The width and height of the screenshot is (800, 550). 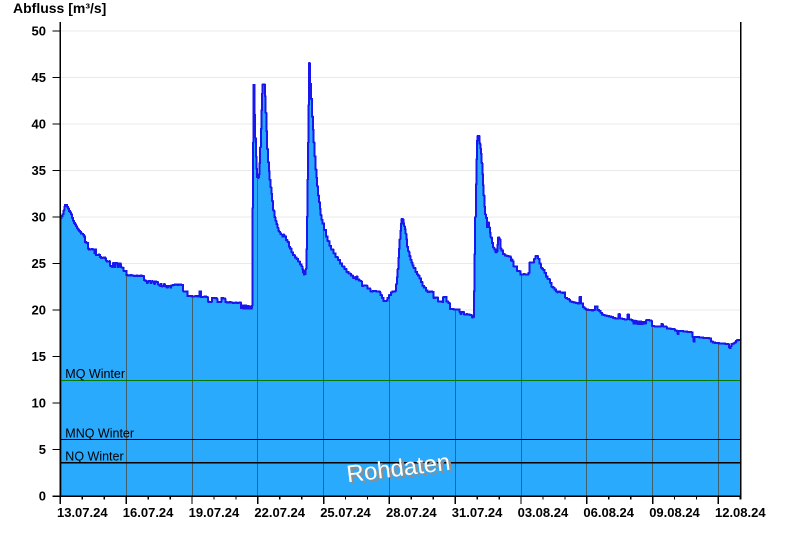 What do you see at coordinates (411, 512) in the screenshot?
I see `svg-text: 28.07.24` at bounding box center [411, 512].